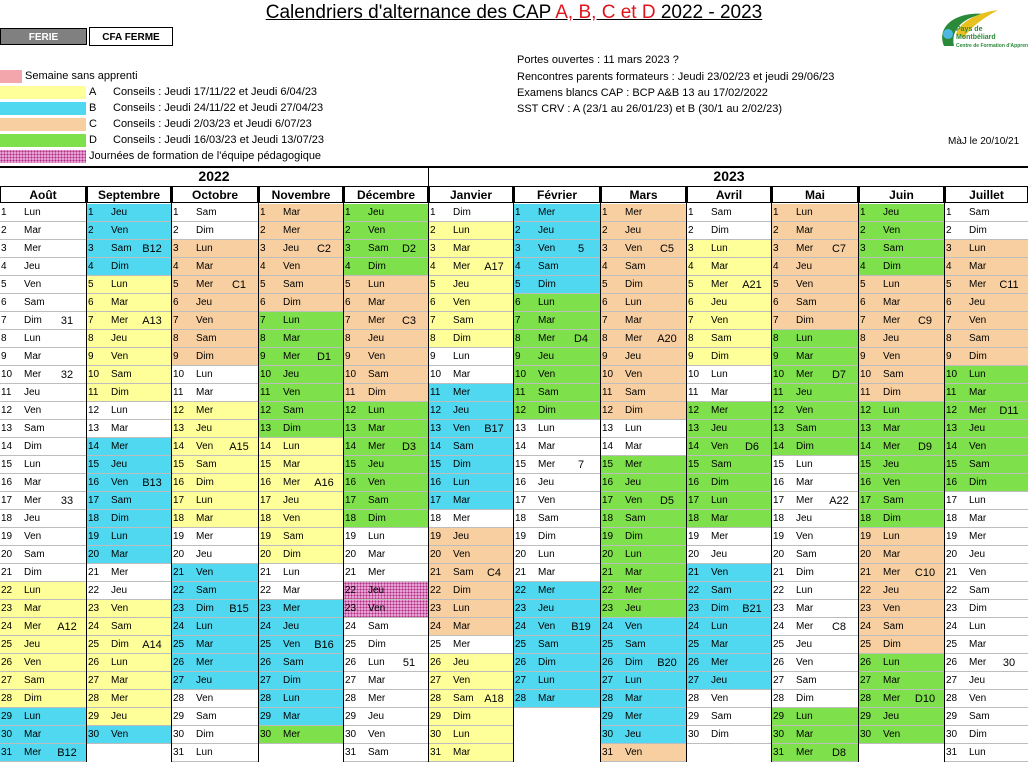  Describe the element at coordinates (215, 681) in the screenshot. I see `day-row: 27 Jeu` at that location.